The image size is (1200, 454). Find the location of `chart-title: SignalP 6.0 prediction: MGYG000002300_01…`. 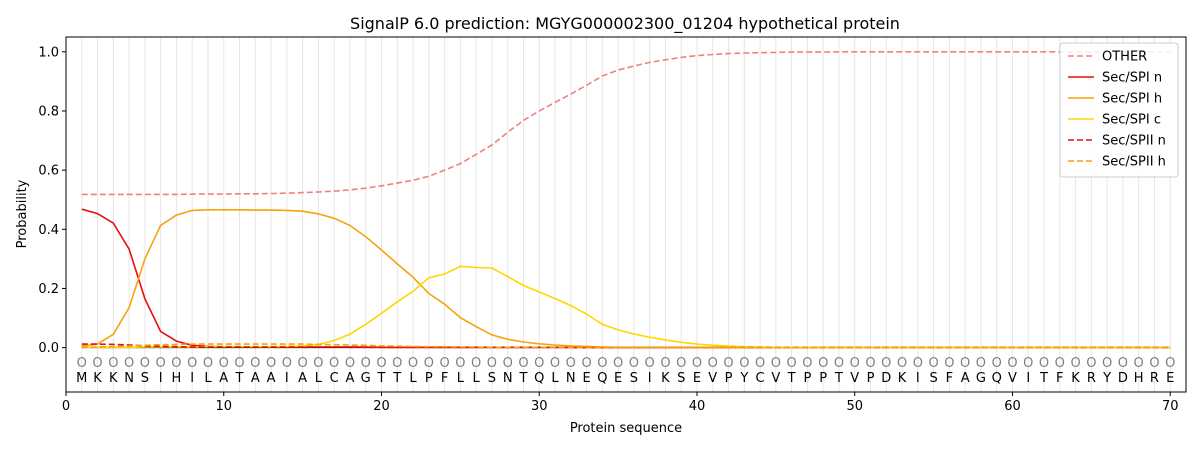

chart-title: SignalP 6.0 prediction: MGYG000002300_01… is located at coordinates (625, 24).